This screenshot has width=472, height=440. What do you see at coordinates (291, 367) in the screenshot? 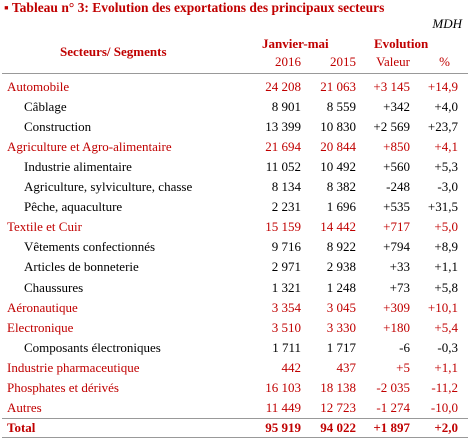
I see `cell-value: 442` at bounding box center [291, 367].